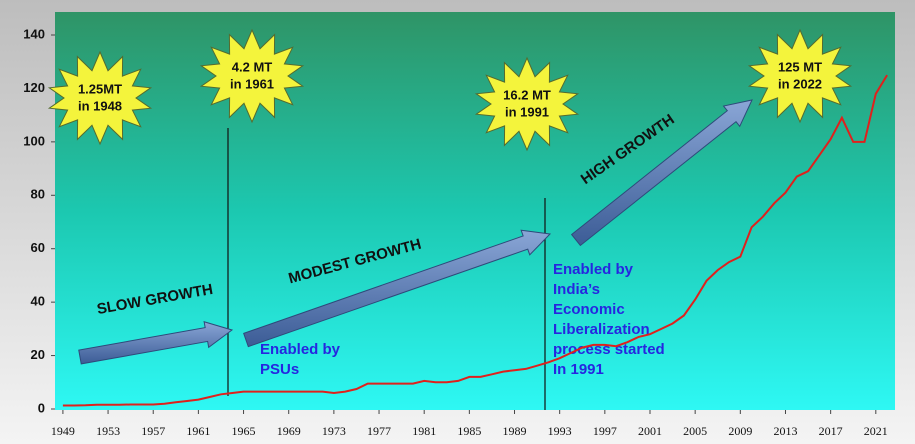 The width and height of the screenshot is (915, 444). Describe the element at coordinates (34, 140) in the screenshot. I see `y-tick-label: 100` at that location.